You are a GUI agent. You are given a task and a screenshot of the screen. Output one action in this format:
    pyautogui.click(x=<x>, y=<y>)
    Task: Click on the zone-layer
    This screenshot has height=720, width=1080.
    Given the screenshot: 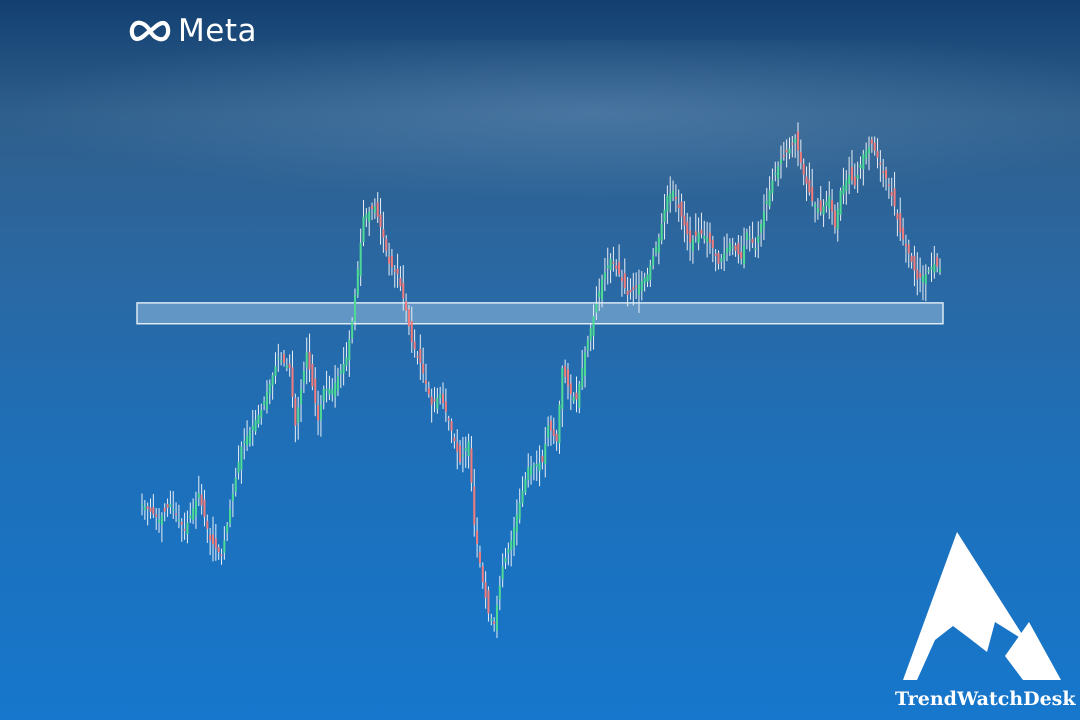 What is the action you would take?
    pyautogui.click(x=540, y=313)
    